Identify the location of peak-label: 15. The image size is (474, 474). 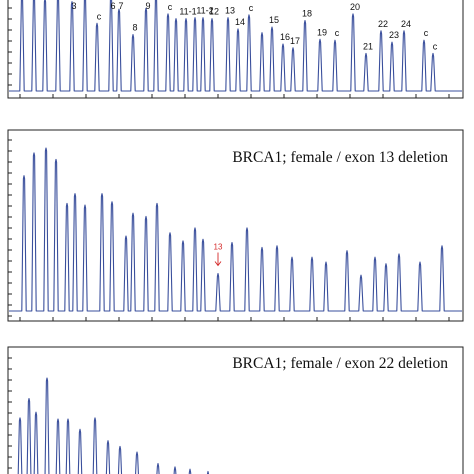
(274, 20).